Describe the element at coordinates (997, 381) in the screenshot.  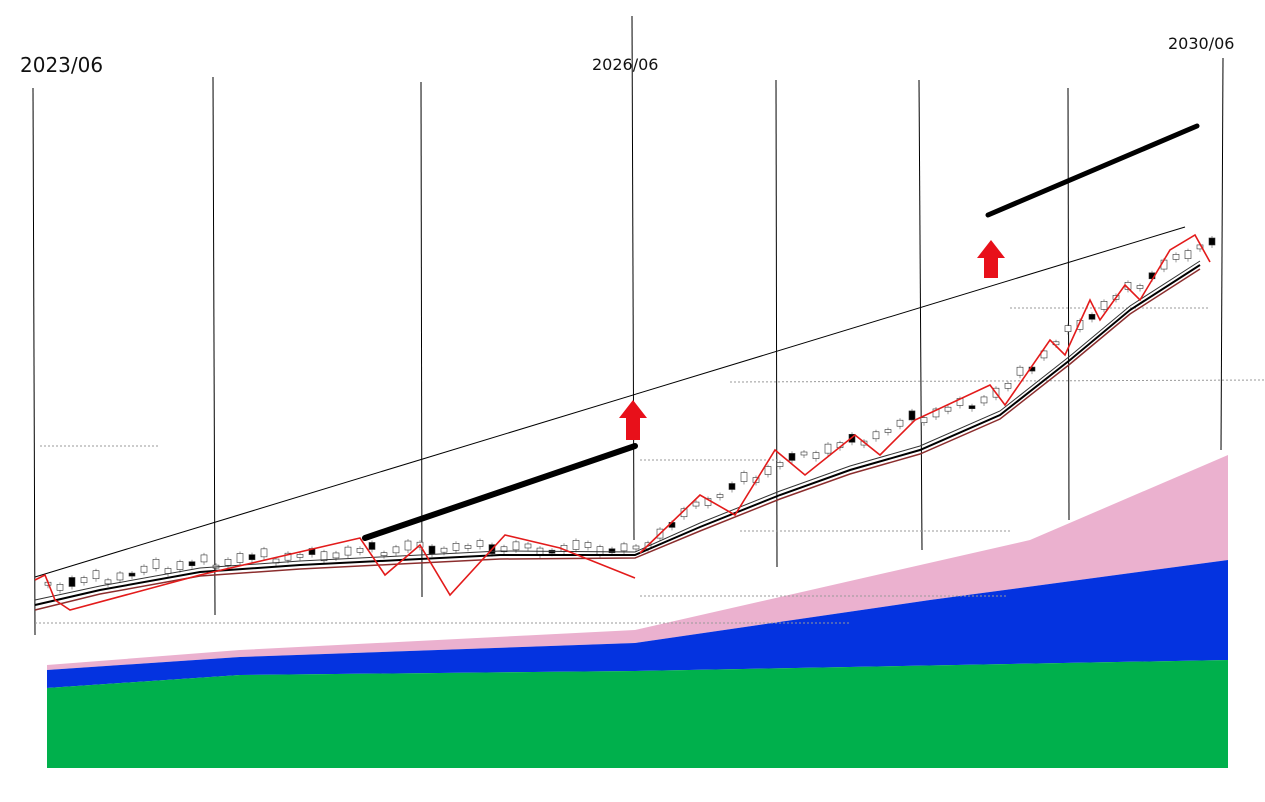
I see `level` at that location.